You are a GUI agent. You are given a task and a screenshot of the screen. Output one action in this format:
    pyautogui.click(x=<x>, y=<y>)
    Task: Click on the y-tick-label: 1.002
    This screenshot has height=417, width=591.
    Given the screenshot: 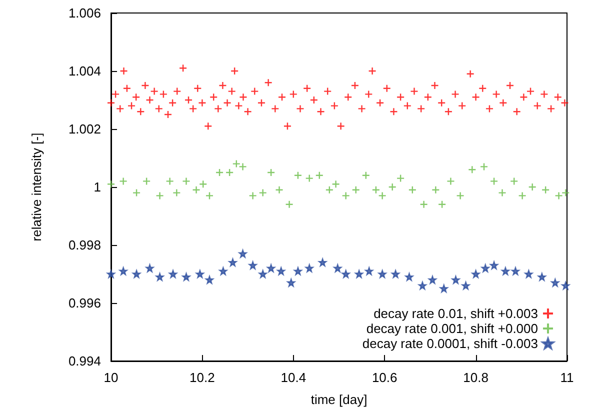 What is the action you would take?
    pyautogui.click(x=84, y=129)
    